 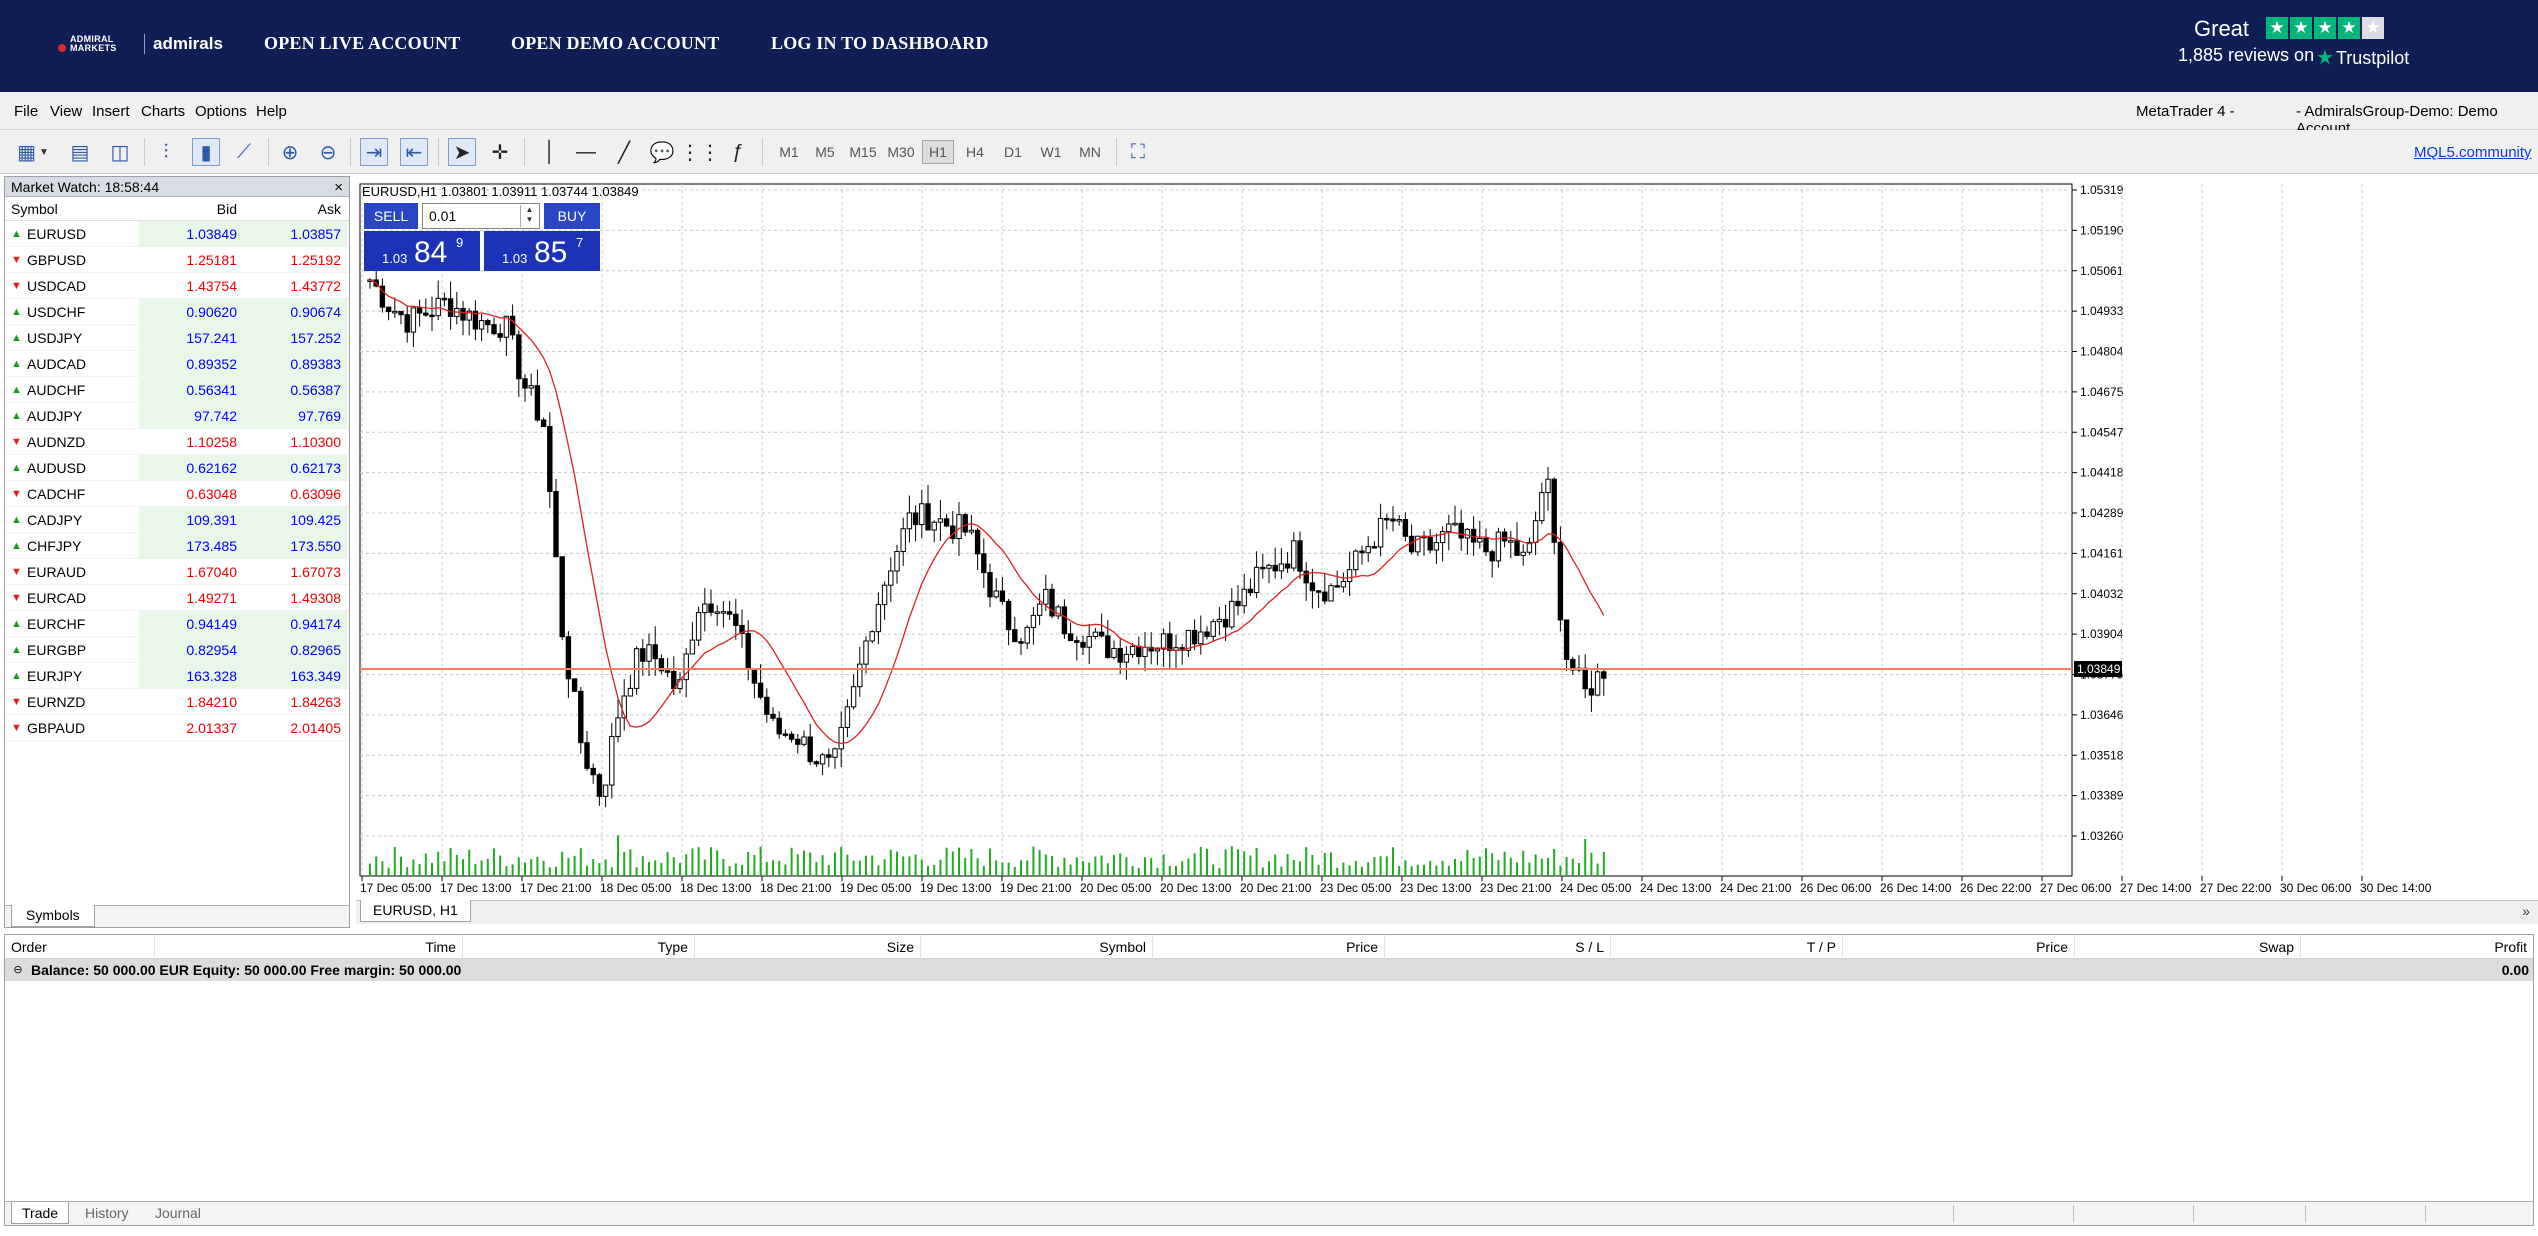 What do you see at coordinates (107, 1213) in the screenshot?
I see `tab-history: History` at bounding box center [107, 1213].